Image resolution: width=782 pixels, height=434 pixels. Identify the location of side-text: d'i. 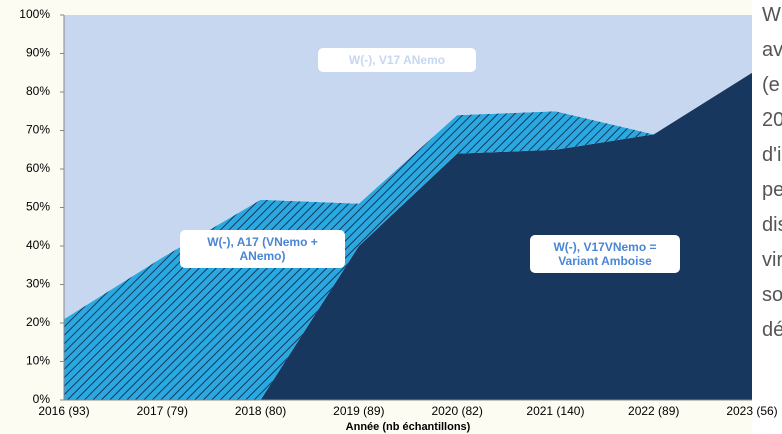
(772, 155).